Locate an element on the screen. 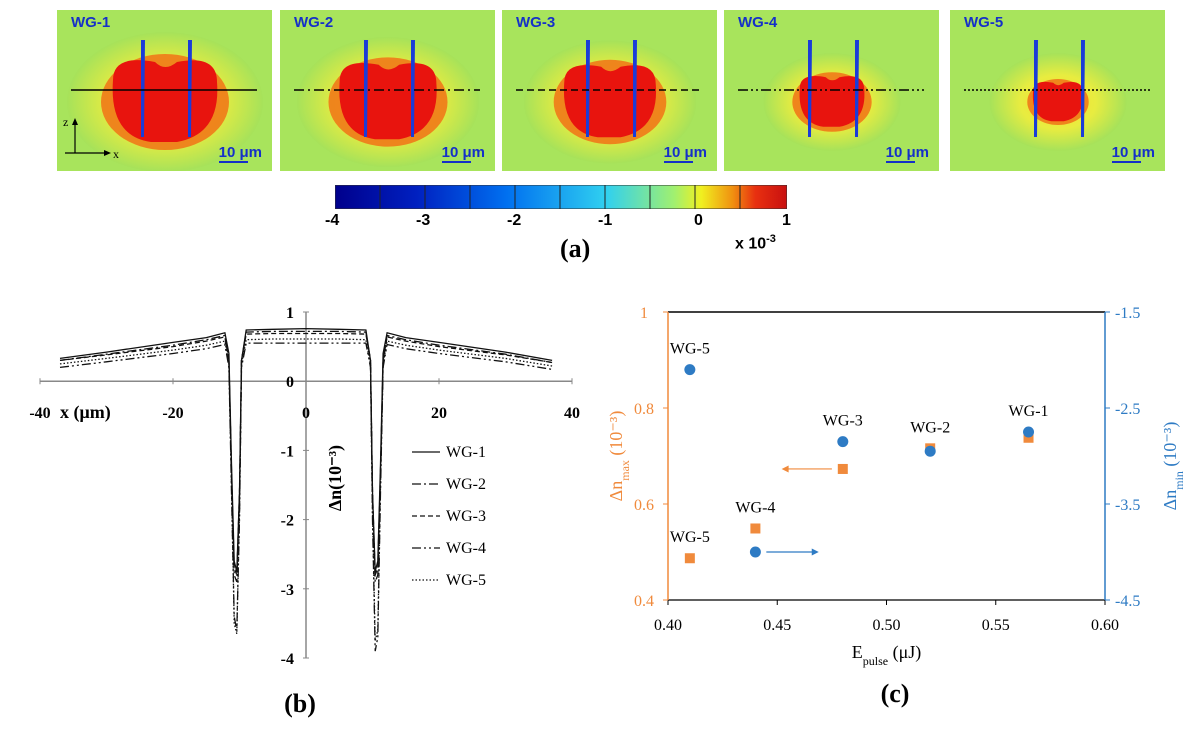  x-tick-label: 0 is located at coordinates (306, 413).